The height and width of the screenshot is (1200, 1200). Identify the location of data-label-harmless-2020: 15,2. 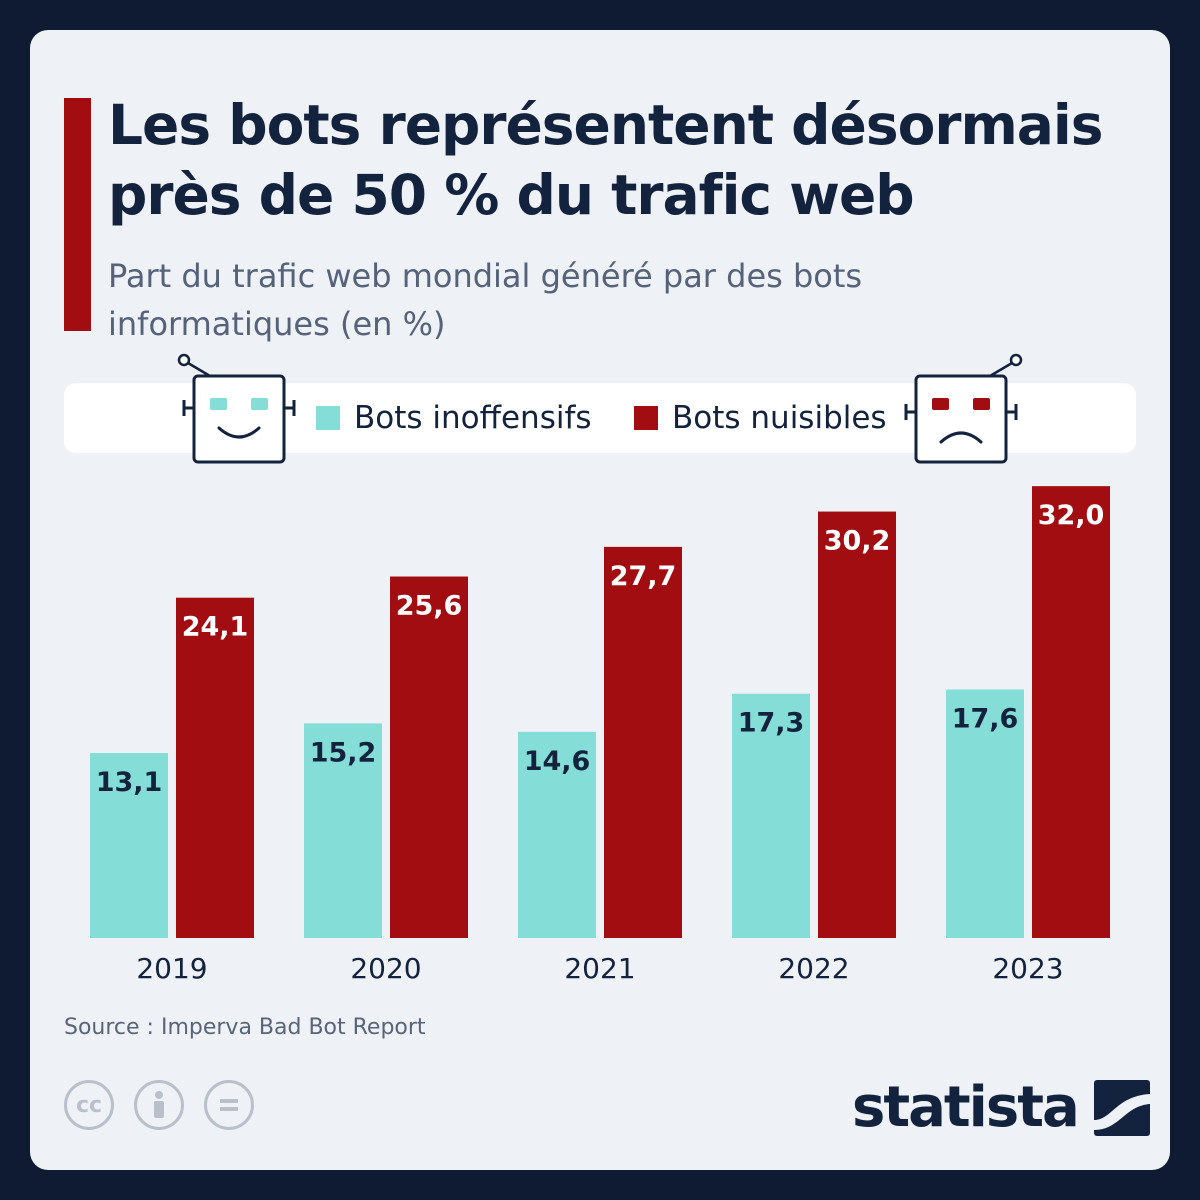
(343, 752).